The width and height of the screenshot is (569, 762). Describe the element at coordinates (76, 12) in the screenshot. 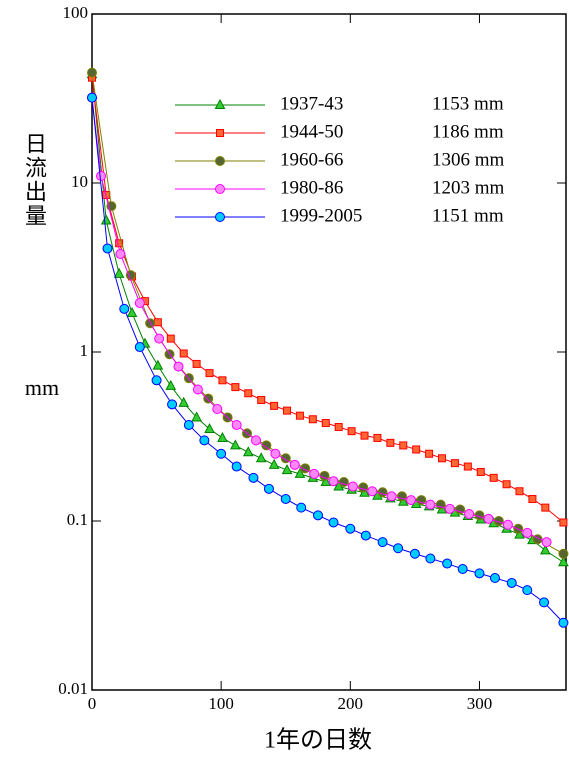

I see `y-tick-label: 100` at that location.